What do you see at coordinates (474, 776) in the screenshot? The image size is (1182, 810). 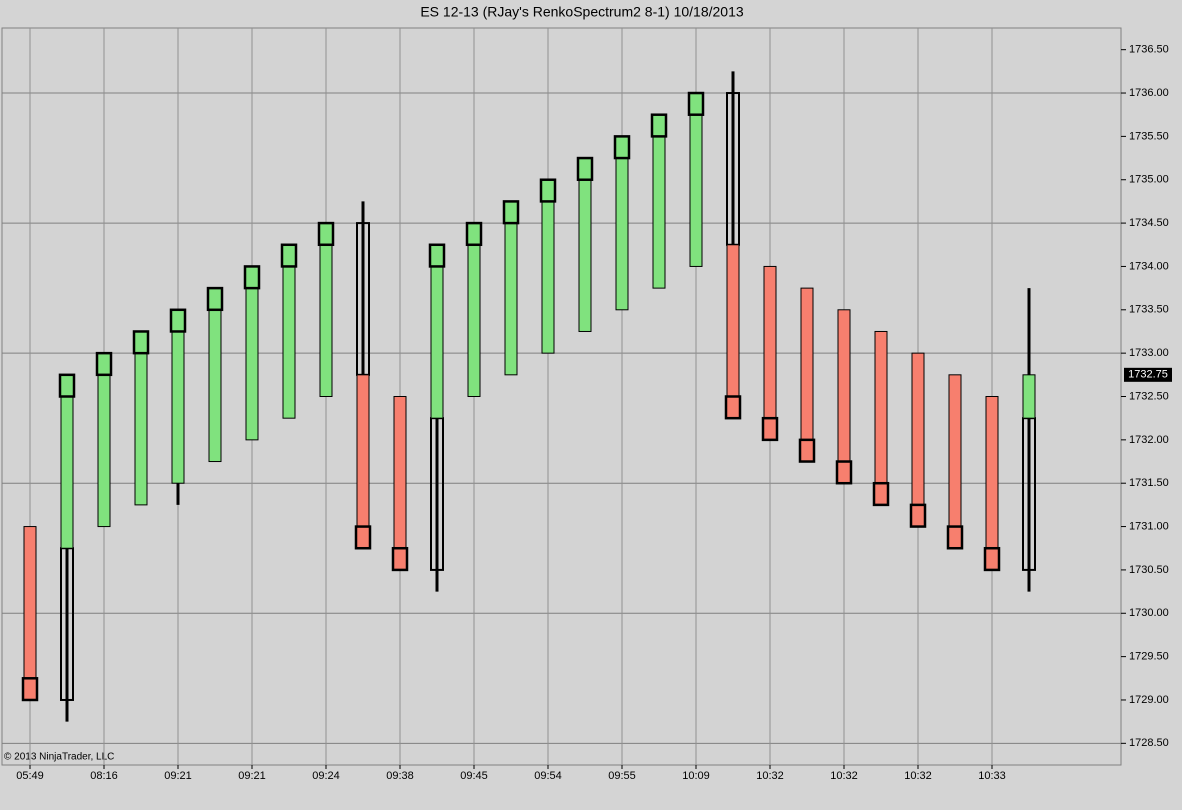 I see `x-tick-label: 09:45` at bounding box center [474, 776].